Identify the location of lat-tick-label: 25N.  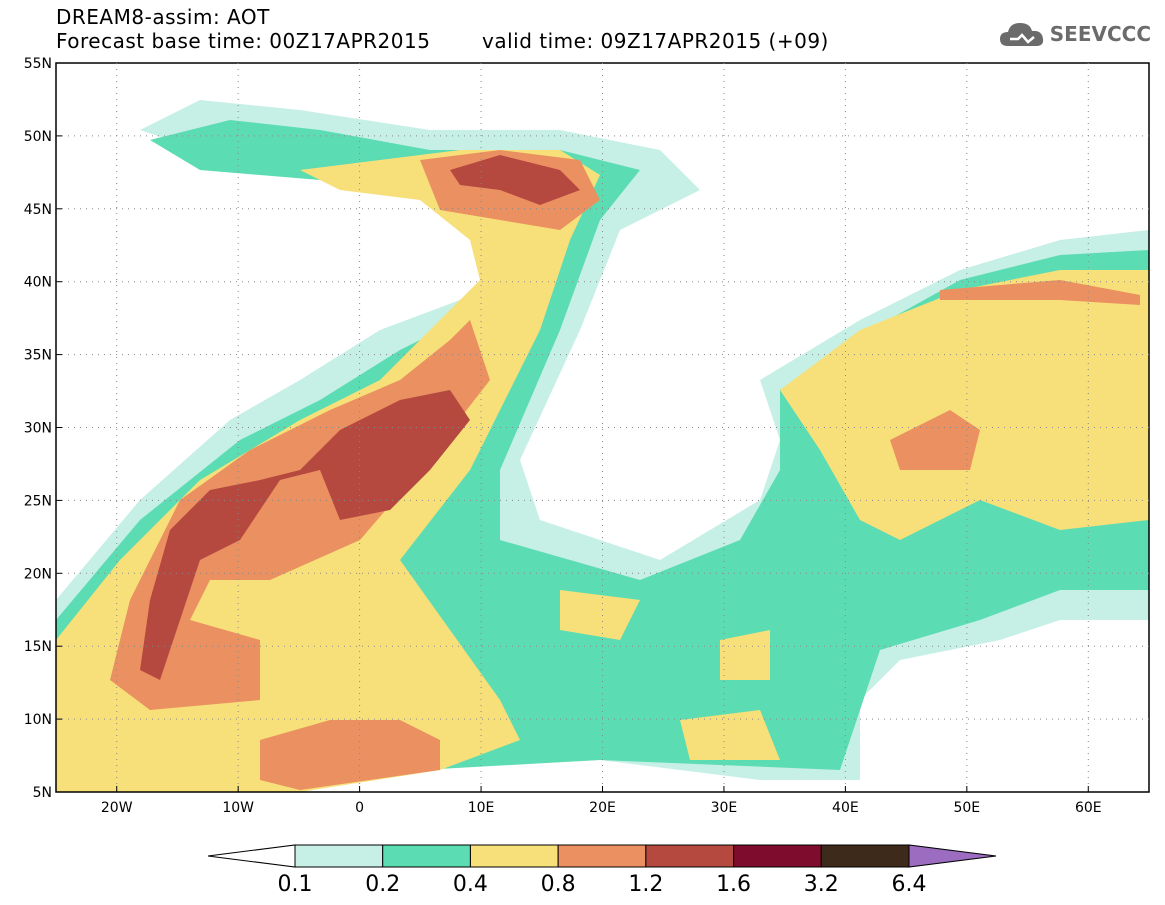
(38, 501).